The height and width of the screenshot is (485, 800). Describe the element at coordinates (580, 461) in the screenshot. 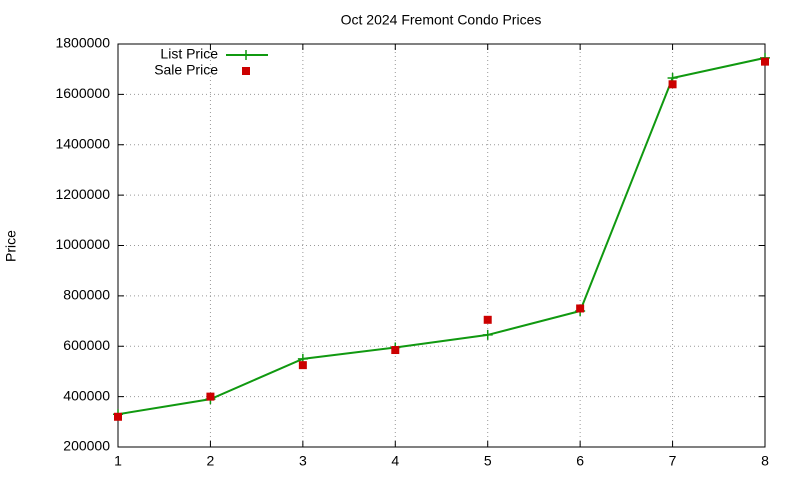

I see `x-tick-label: 6` at that location.